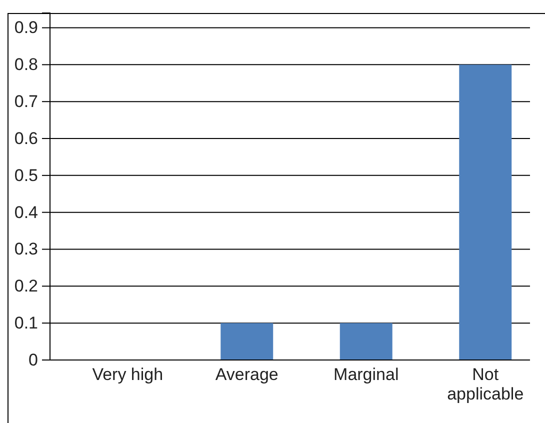  I want to click on y-tick-label: 0.8, so click(26, 64).